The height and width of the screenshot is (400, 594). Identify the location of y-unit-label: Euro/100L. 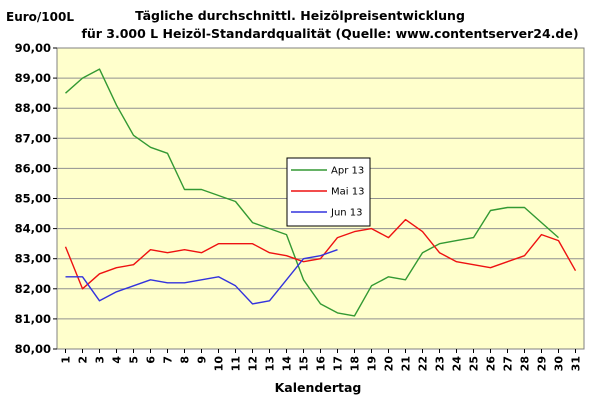
(40, 17).